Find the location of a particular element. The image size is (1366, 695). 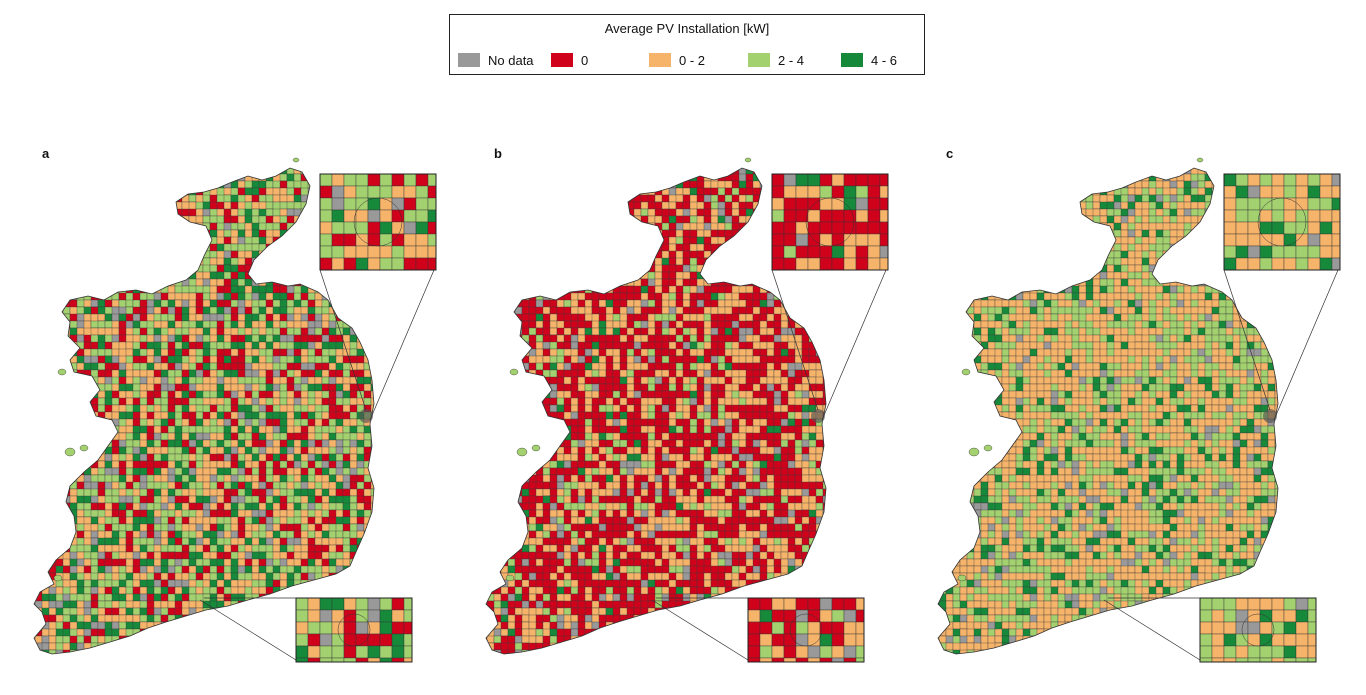

legend-item-4-6: 4 - 6 is located at coordinates (869, 60).